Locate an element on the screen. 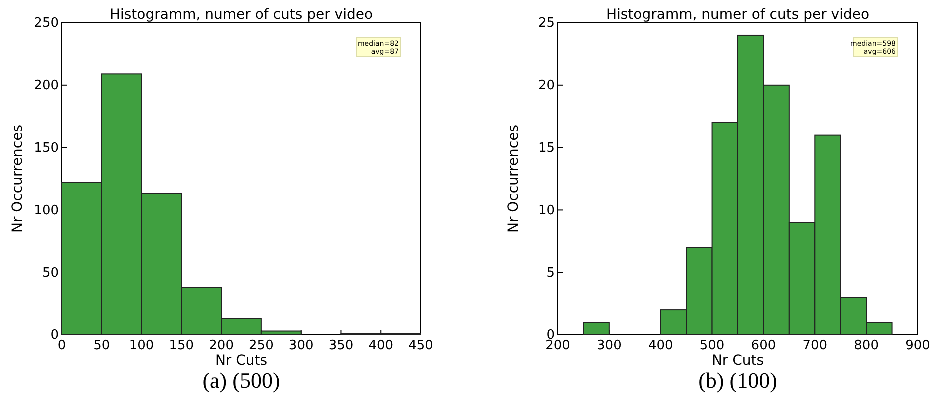  y-tick-label: 200 is located at coordinates (46, 86).